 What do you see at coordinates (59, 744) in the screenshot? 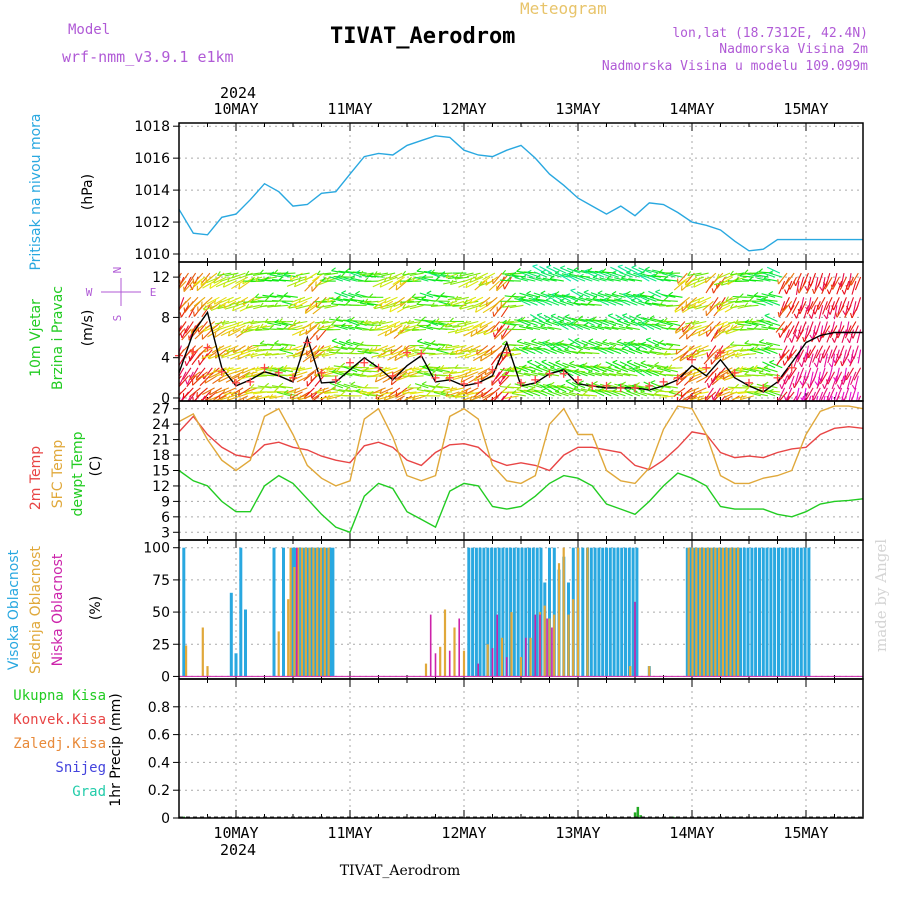
I see `precip-legend-entry: Zaledj.Kisa` at bounding box center [59, 744].